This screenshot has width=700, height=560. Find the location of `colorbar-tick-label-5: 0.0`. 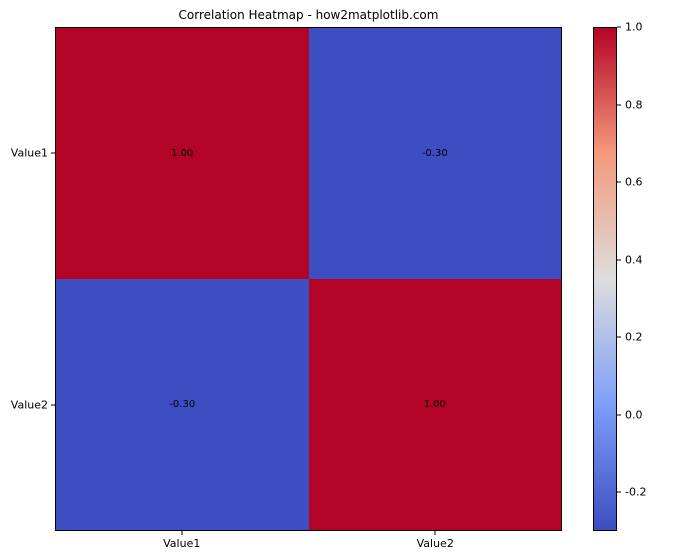

colorbar-tick-label-5: 0.0 is located at coordinates (634, 415).